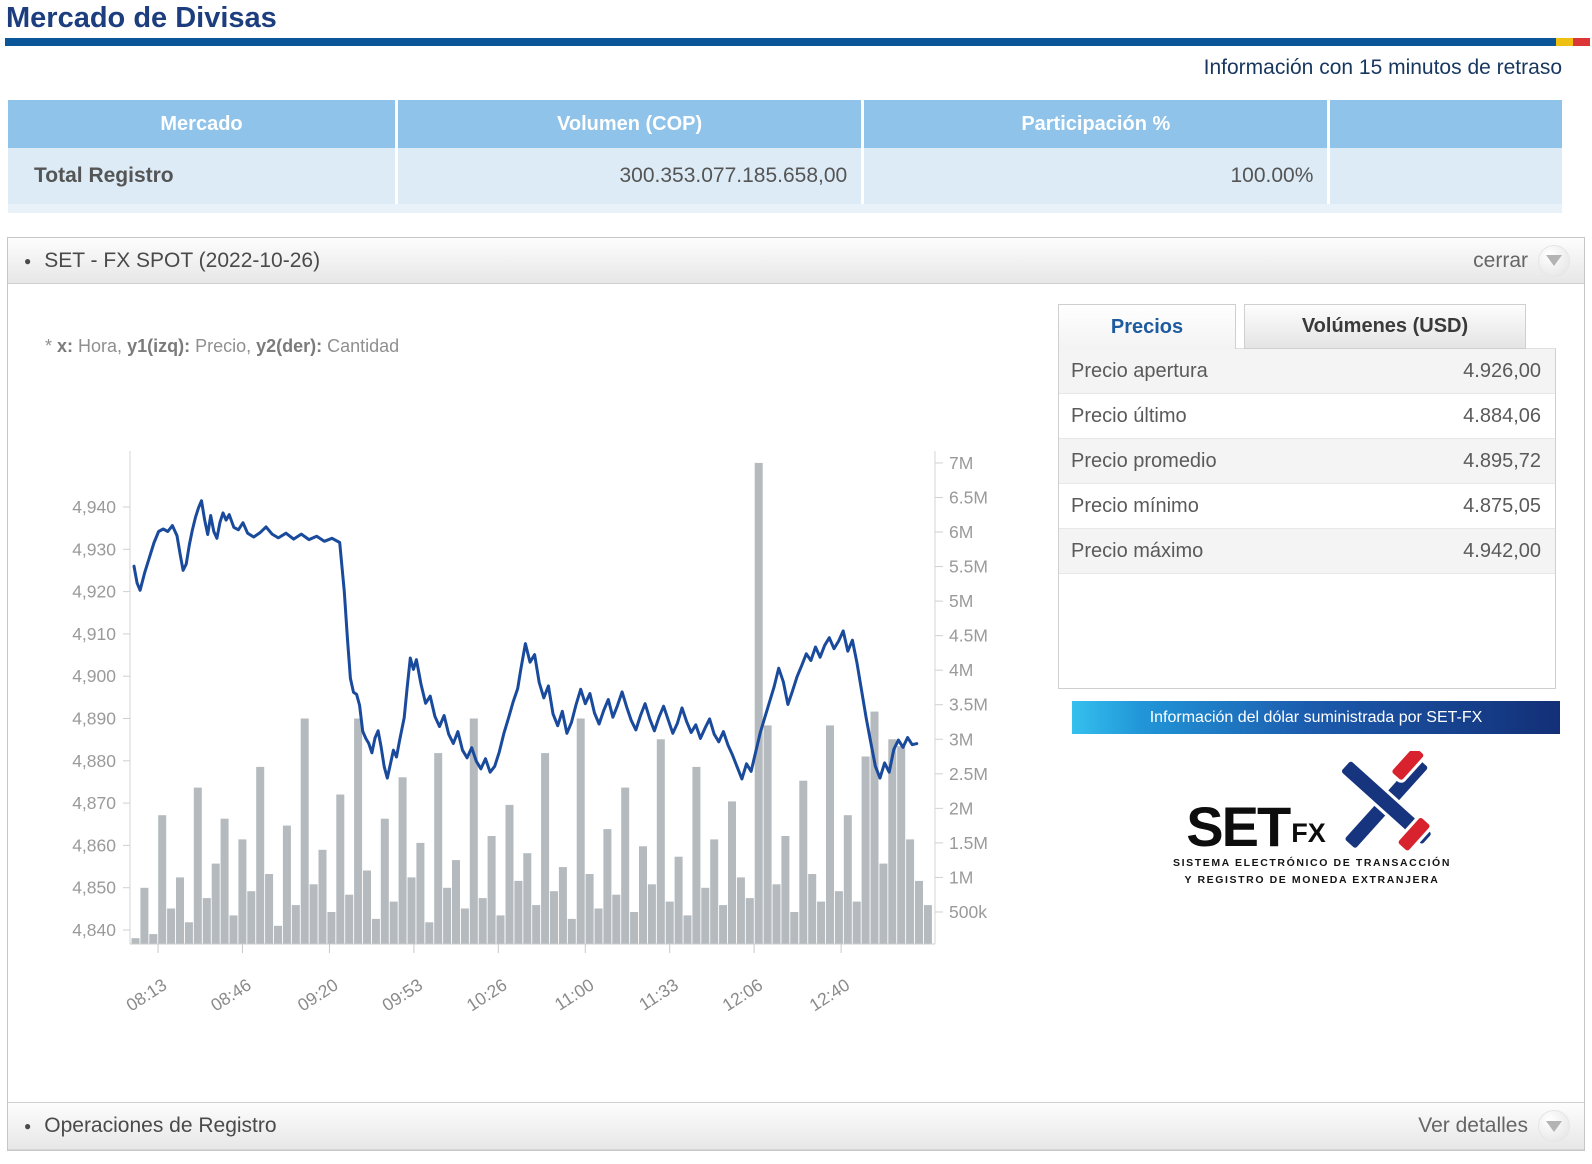 This screenshot has height=1164, width=1592. What do you see at coordinates (1554, 1126) in the screenshot?
I see `expand-arrow-button` at bounding box center [1554, 1126].